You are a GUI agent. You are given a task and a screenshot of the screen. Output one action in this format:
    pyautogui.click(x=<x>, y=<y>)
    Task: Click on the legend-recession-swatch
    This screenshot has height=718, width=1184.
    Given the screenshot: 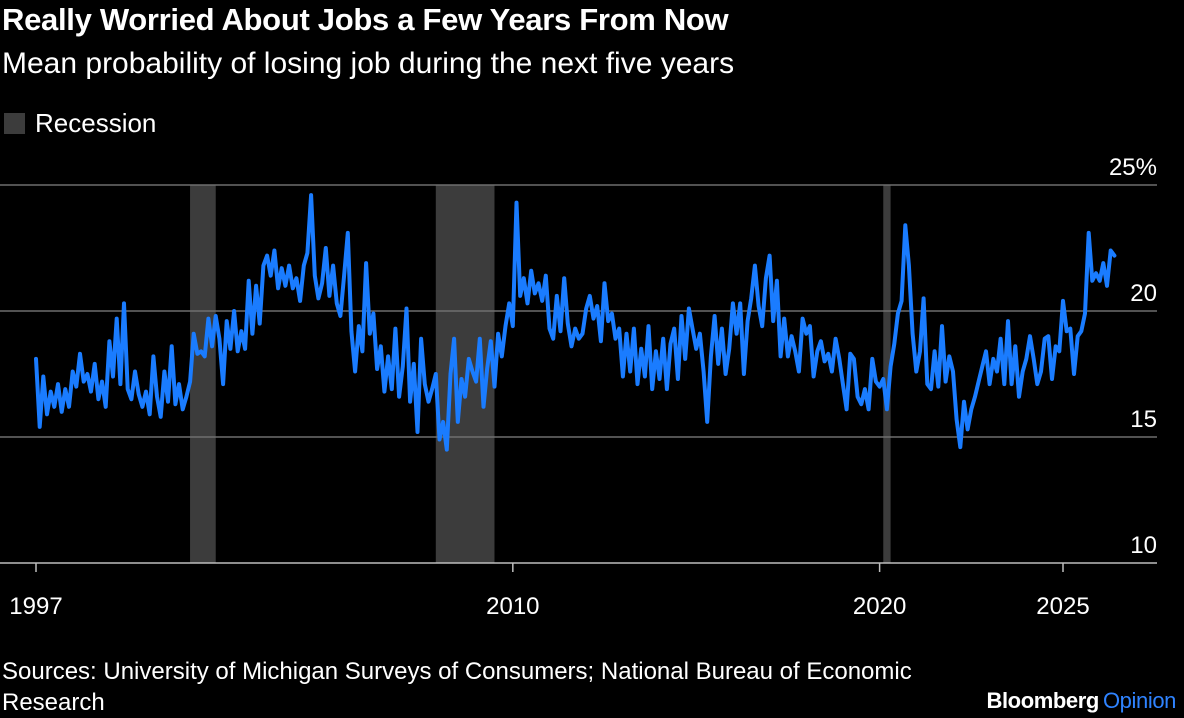 What is the action you would take?
    pyautogui.click(x=14, y=123)
    